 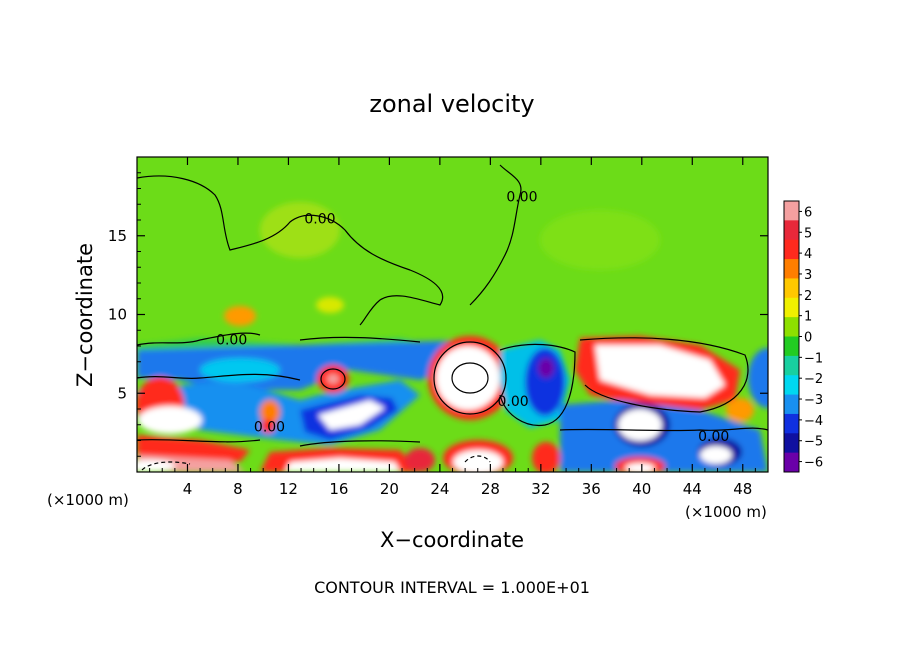 I want to click on colorbar-tick-label: 1, so click(x=808, y=317).